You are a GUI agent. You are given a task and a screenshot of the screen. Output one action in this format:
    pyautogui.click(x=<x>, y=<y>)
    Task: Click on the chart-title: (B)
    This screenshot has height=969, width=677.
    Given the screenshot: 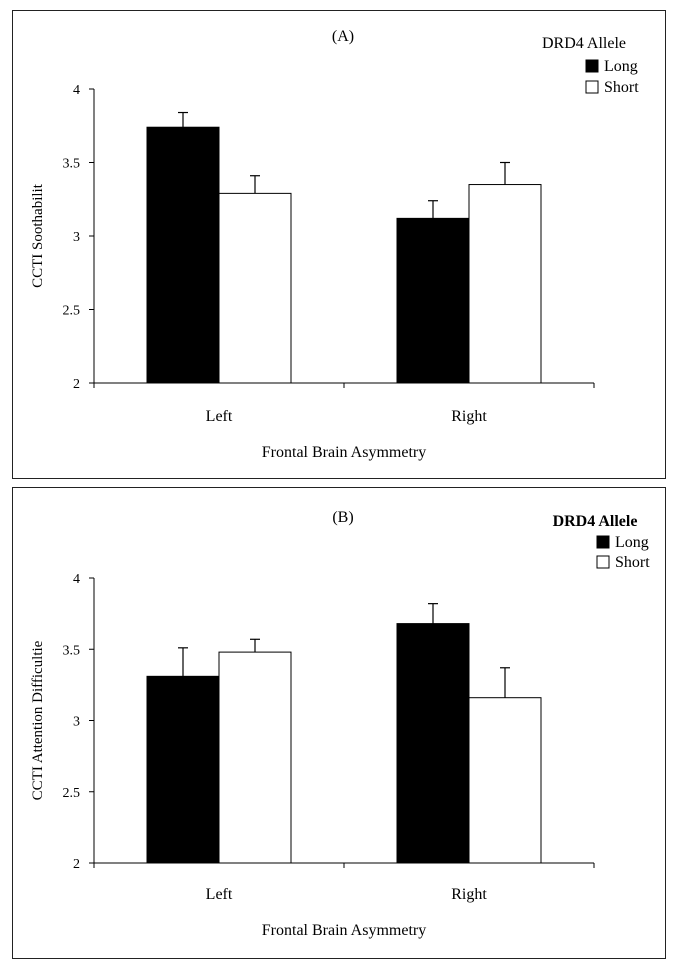 What is the action you would take?
    pyautogui.click(x=342, y=517)
    